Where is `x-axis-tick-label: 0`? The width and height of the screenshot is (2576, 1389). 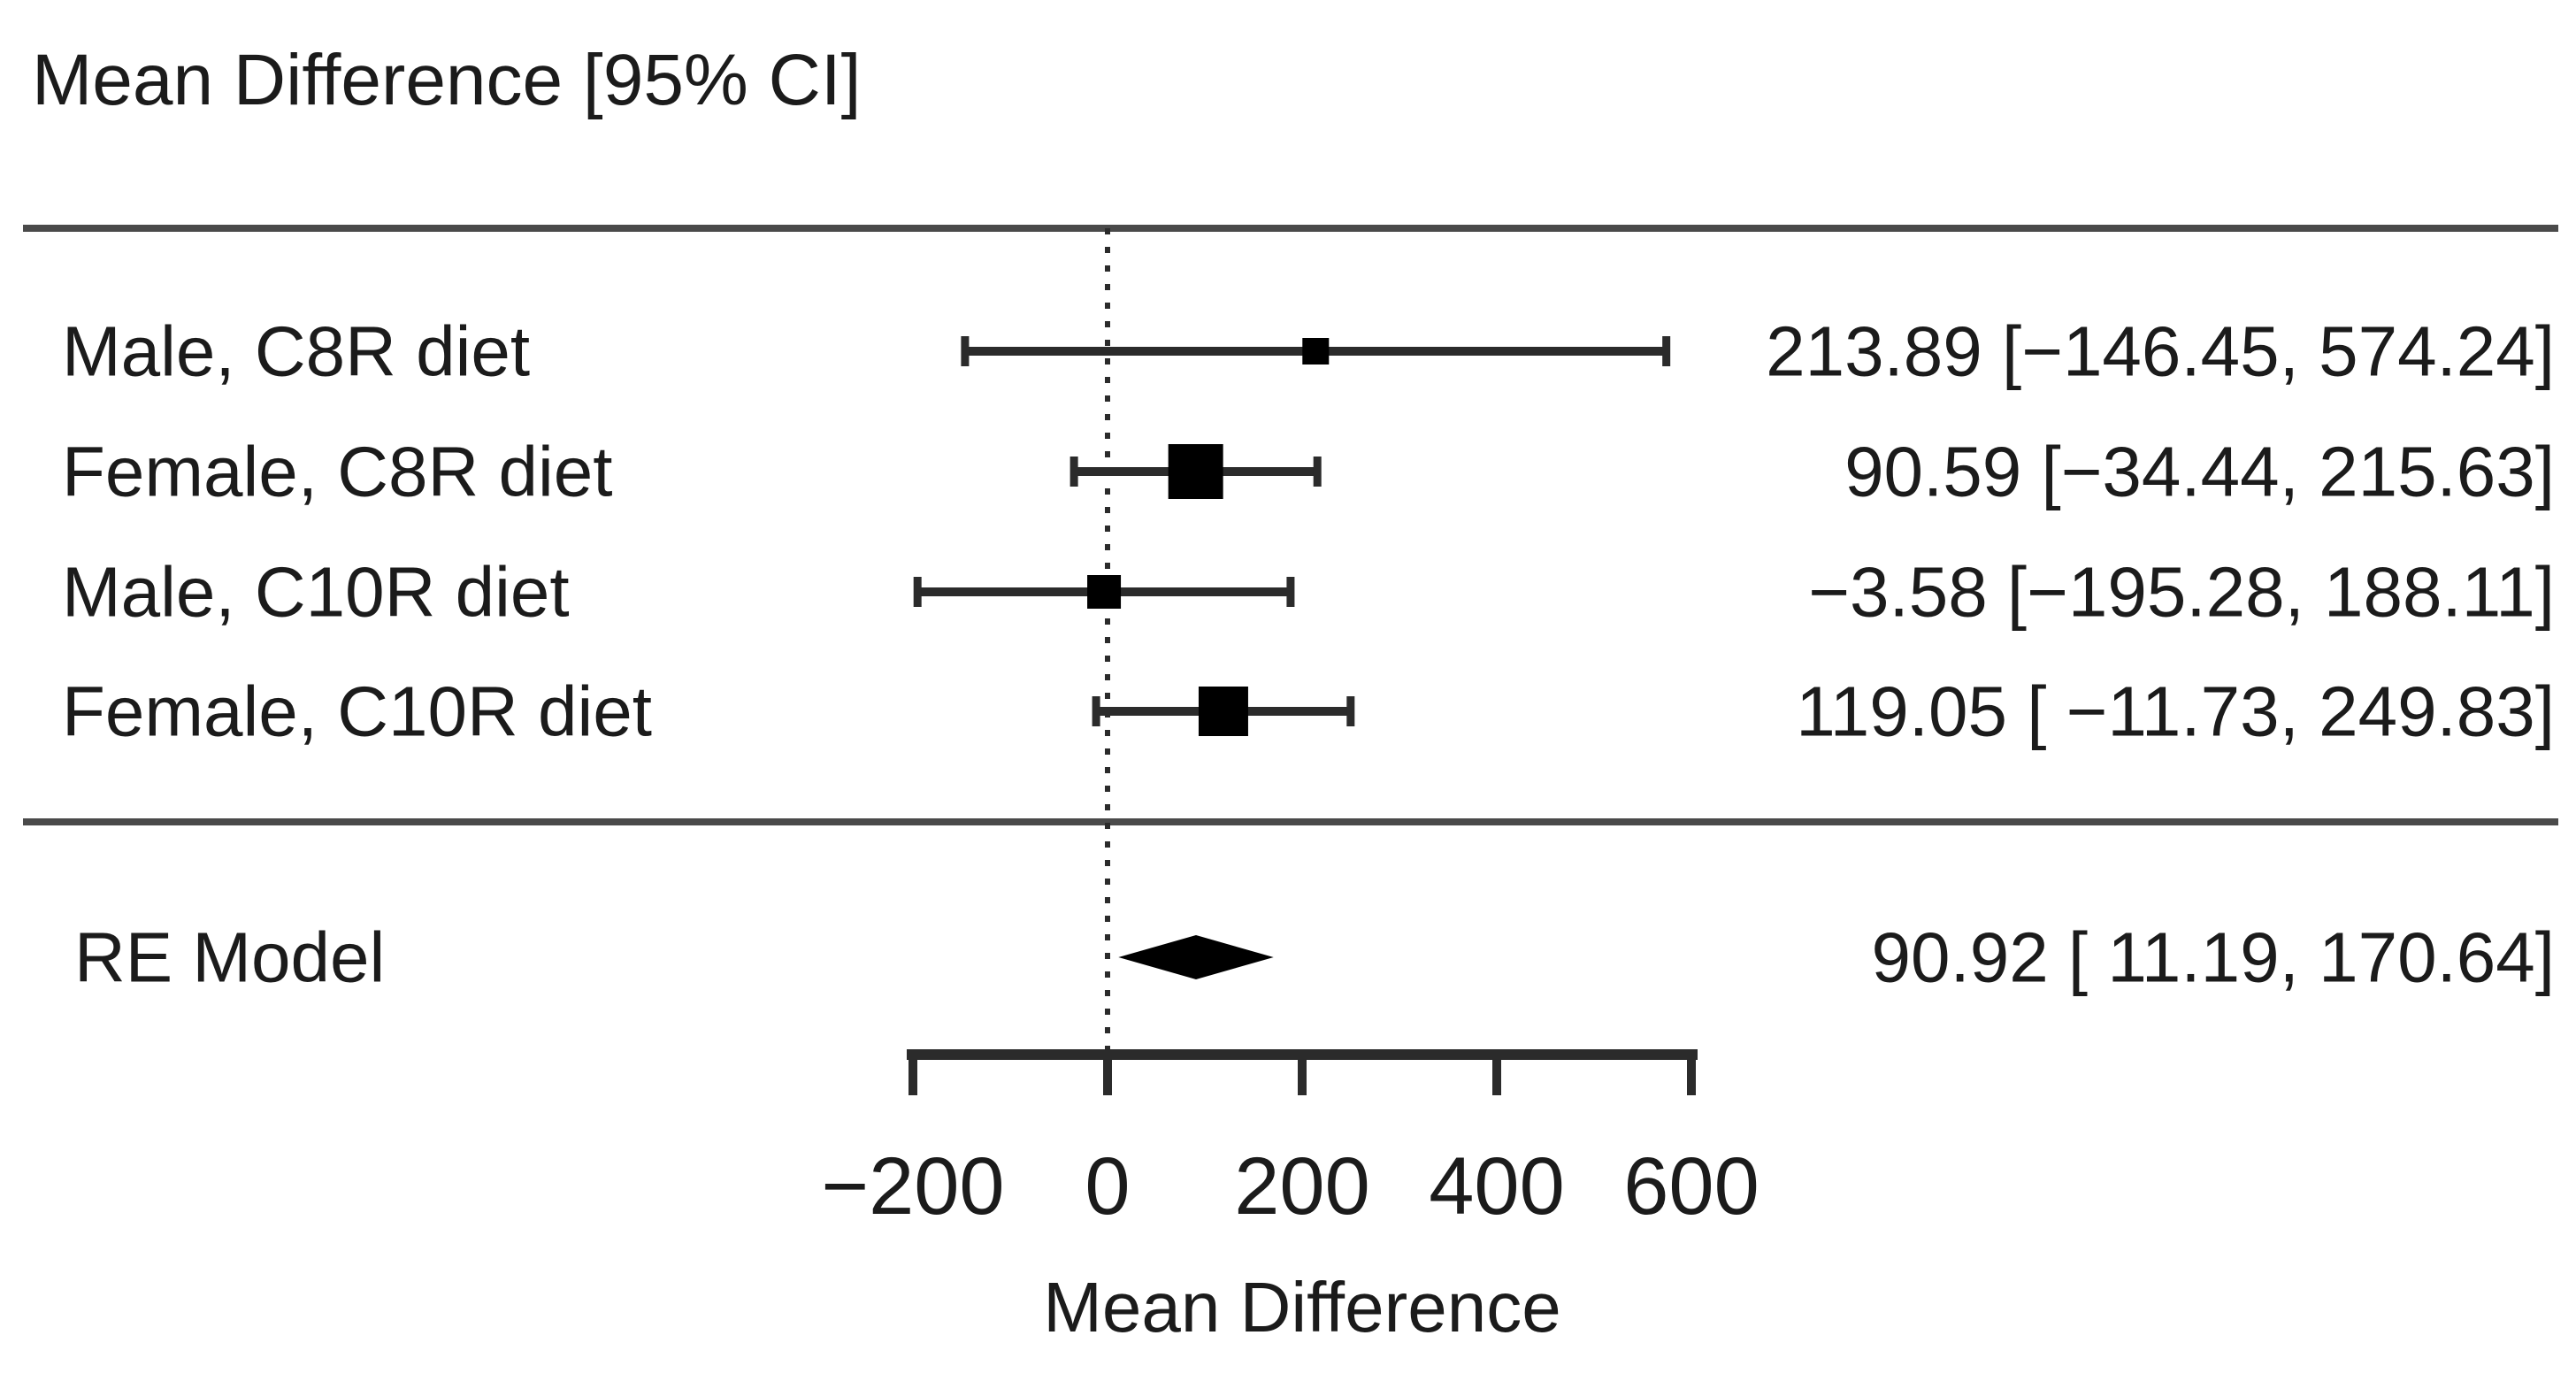
x-axis-tick-label: 0 is located at coordinates (1107, 1186).